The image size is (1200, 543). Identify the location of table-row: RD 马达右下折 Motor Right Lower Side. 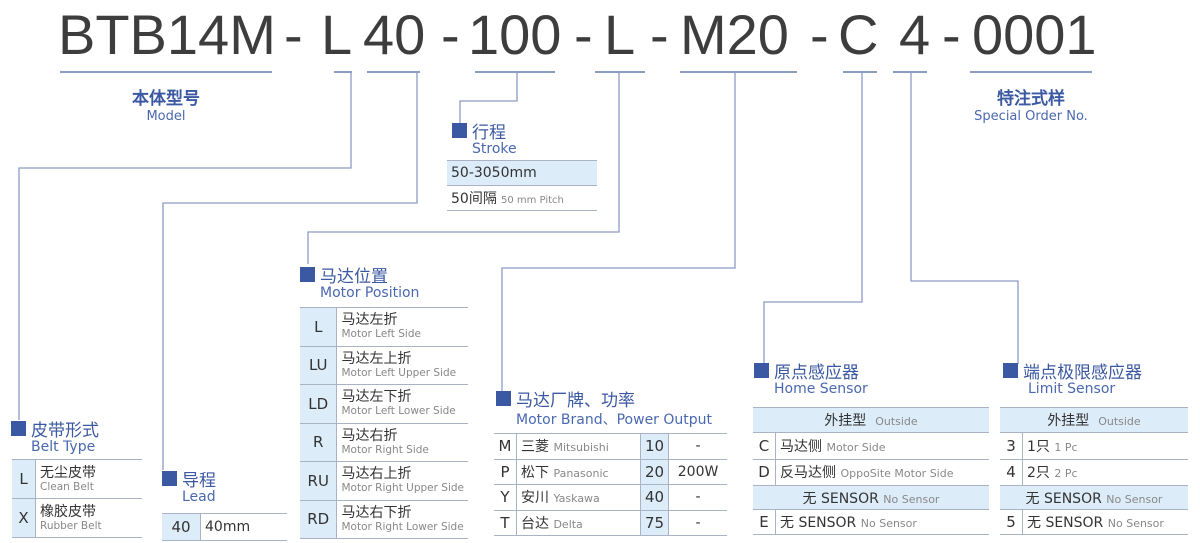
(384, 519).